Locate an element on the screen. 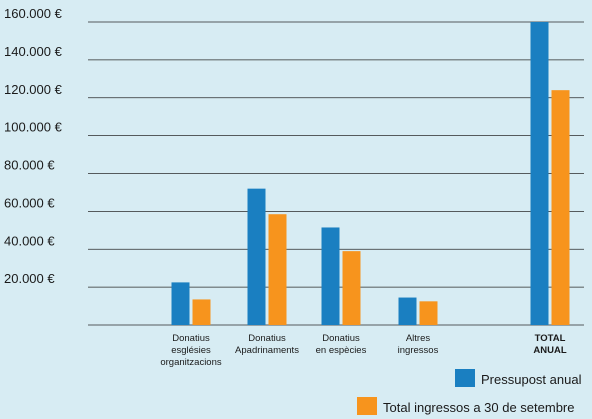 Image resolution: width=592 pixels, height=419 pixels. y-tick-label: 60.000 € is located at coordinates (29, 202).